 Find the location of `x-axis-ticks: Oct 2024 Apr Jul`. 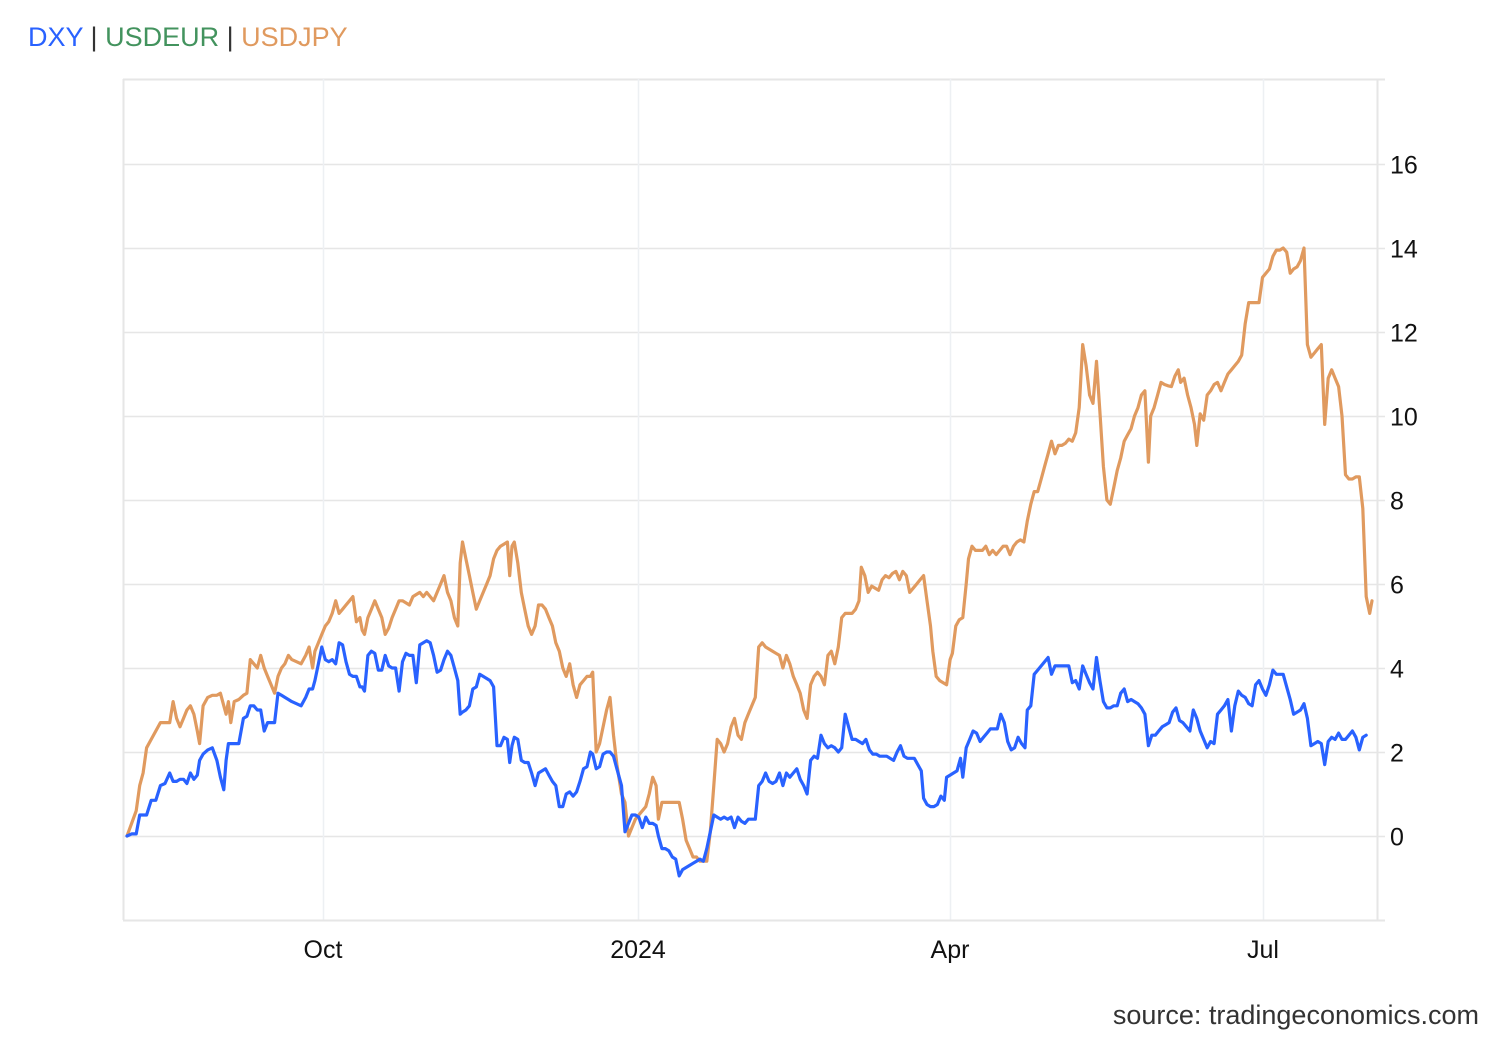

x-axis-ticks: Oct 2024 Apr Jul is located at coordinates (791, 950).